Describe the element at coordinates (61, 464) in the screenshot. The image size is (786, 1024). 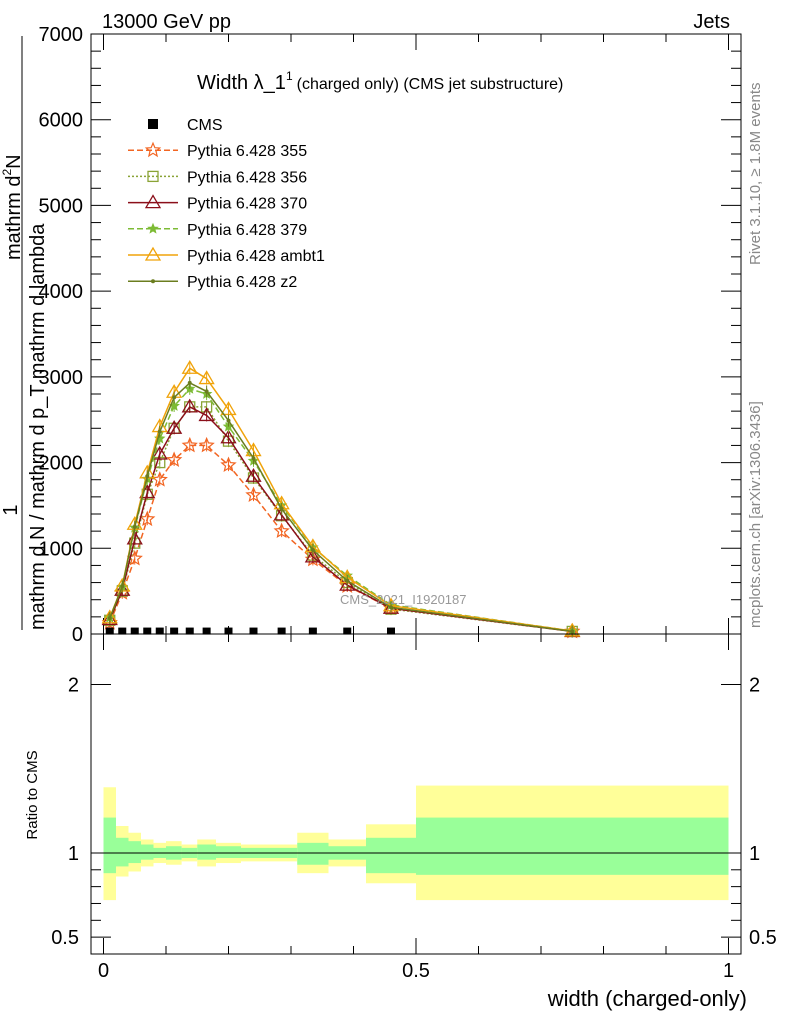
I see `y-tick-label: 2000` at that location.